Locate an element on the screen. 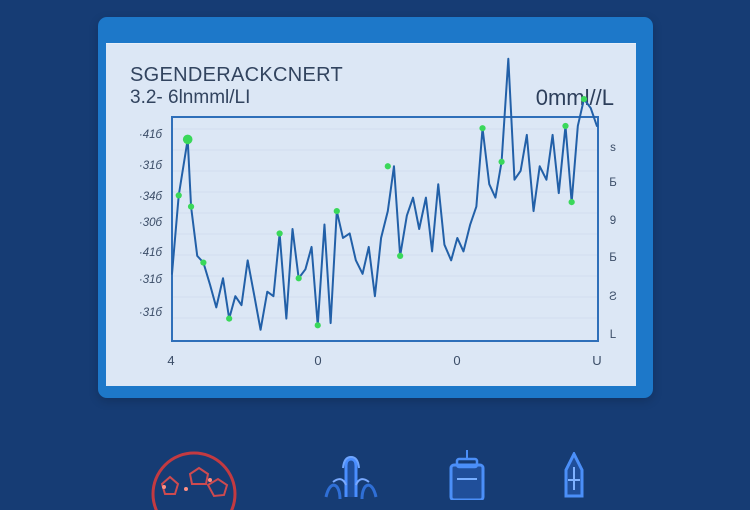 This screenshot has width=750, height=510. left-y-tick-label: ·34б is located at coordinates (151, 197).